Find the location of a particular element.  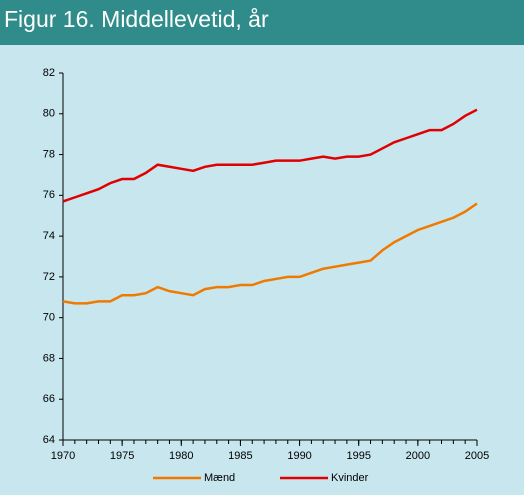

chart-title: Figur 16. Middellevetid, år is located at coordinates (136, 19).